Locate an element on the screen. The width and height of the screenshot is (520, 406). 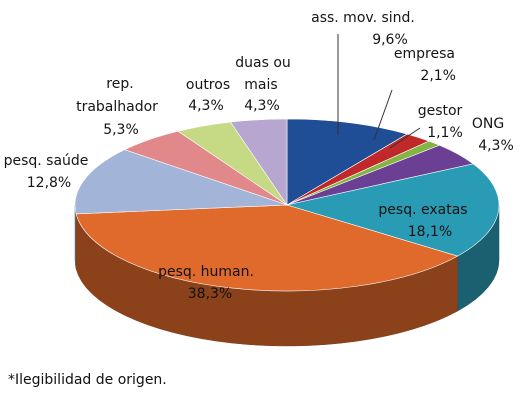
slice-value-pesq-exatas: 18,1% is located at coordinates (430, 232).